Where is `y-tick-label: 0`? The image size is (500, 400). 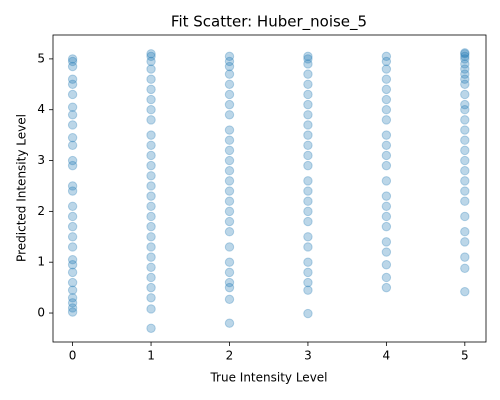
y-tick-label: 0 is located at coordinates (41, 313).